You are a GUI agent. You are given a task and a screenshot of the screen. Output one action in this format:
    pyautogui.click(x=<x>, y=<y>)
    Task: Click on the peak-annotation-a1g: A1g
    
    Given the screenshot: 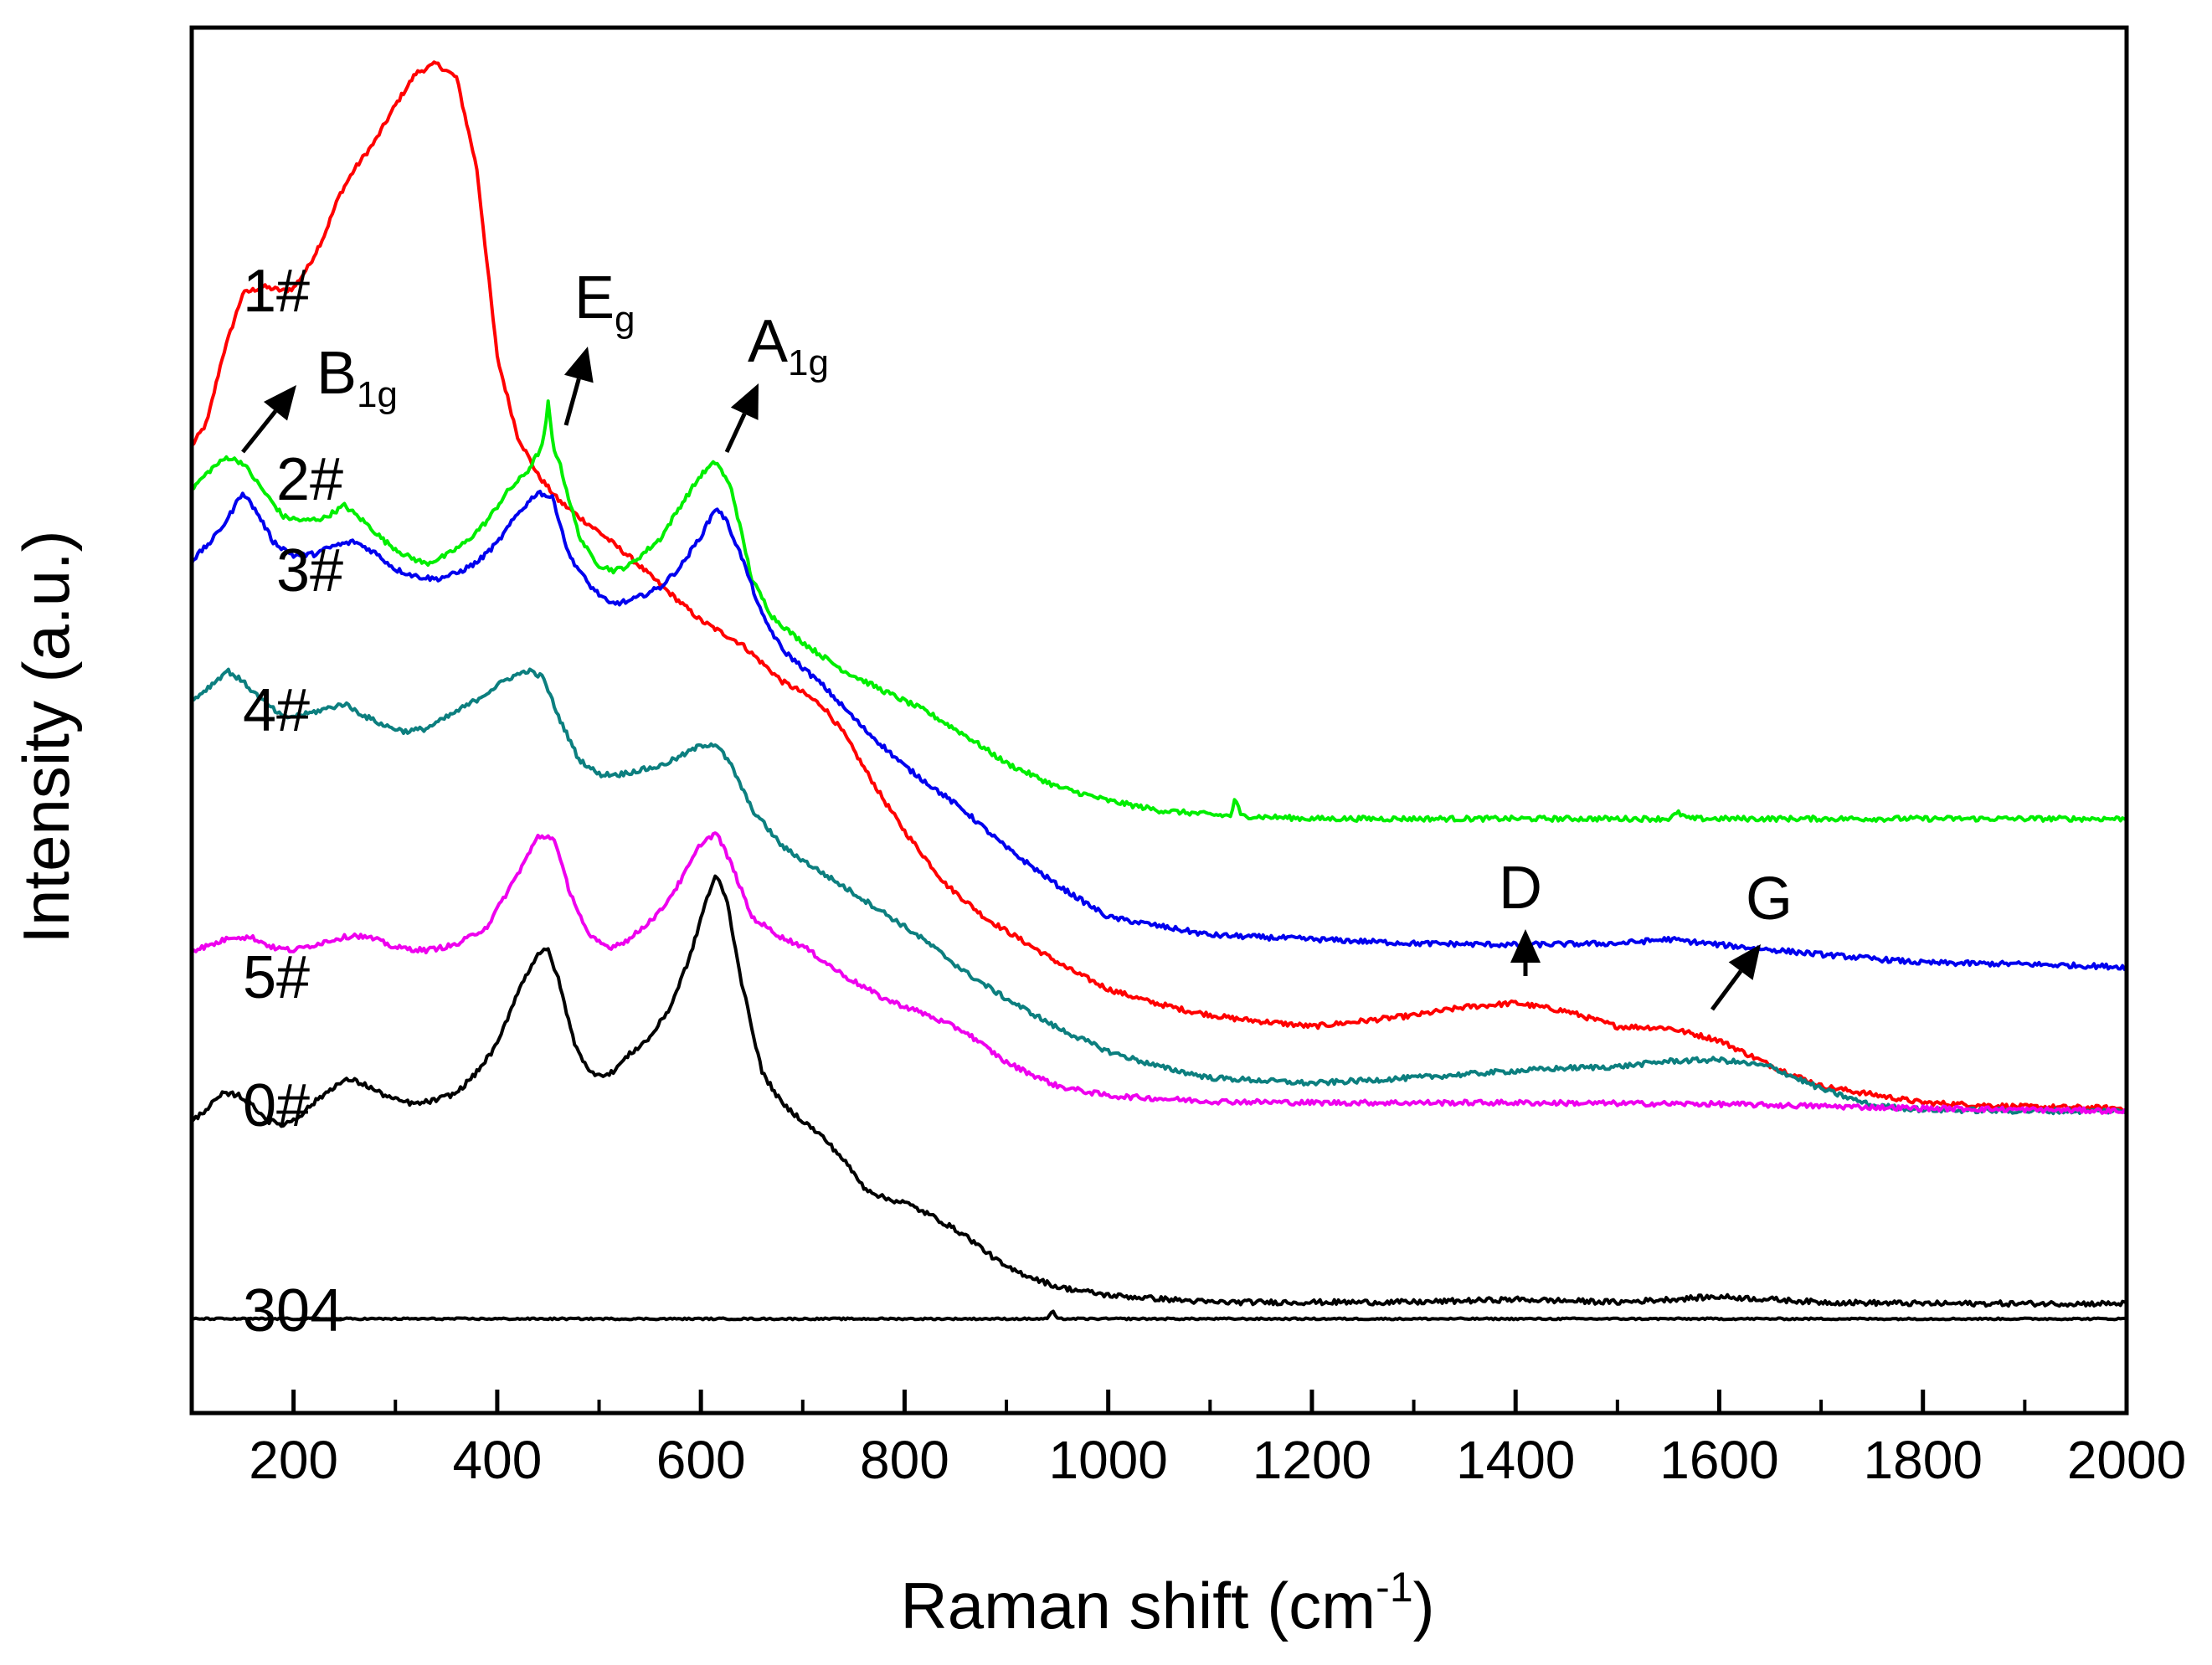 What is the action you would take?
    pyautogui.click(x=776, y=381)
    